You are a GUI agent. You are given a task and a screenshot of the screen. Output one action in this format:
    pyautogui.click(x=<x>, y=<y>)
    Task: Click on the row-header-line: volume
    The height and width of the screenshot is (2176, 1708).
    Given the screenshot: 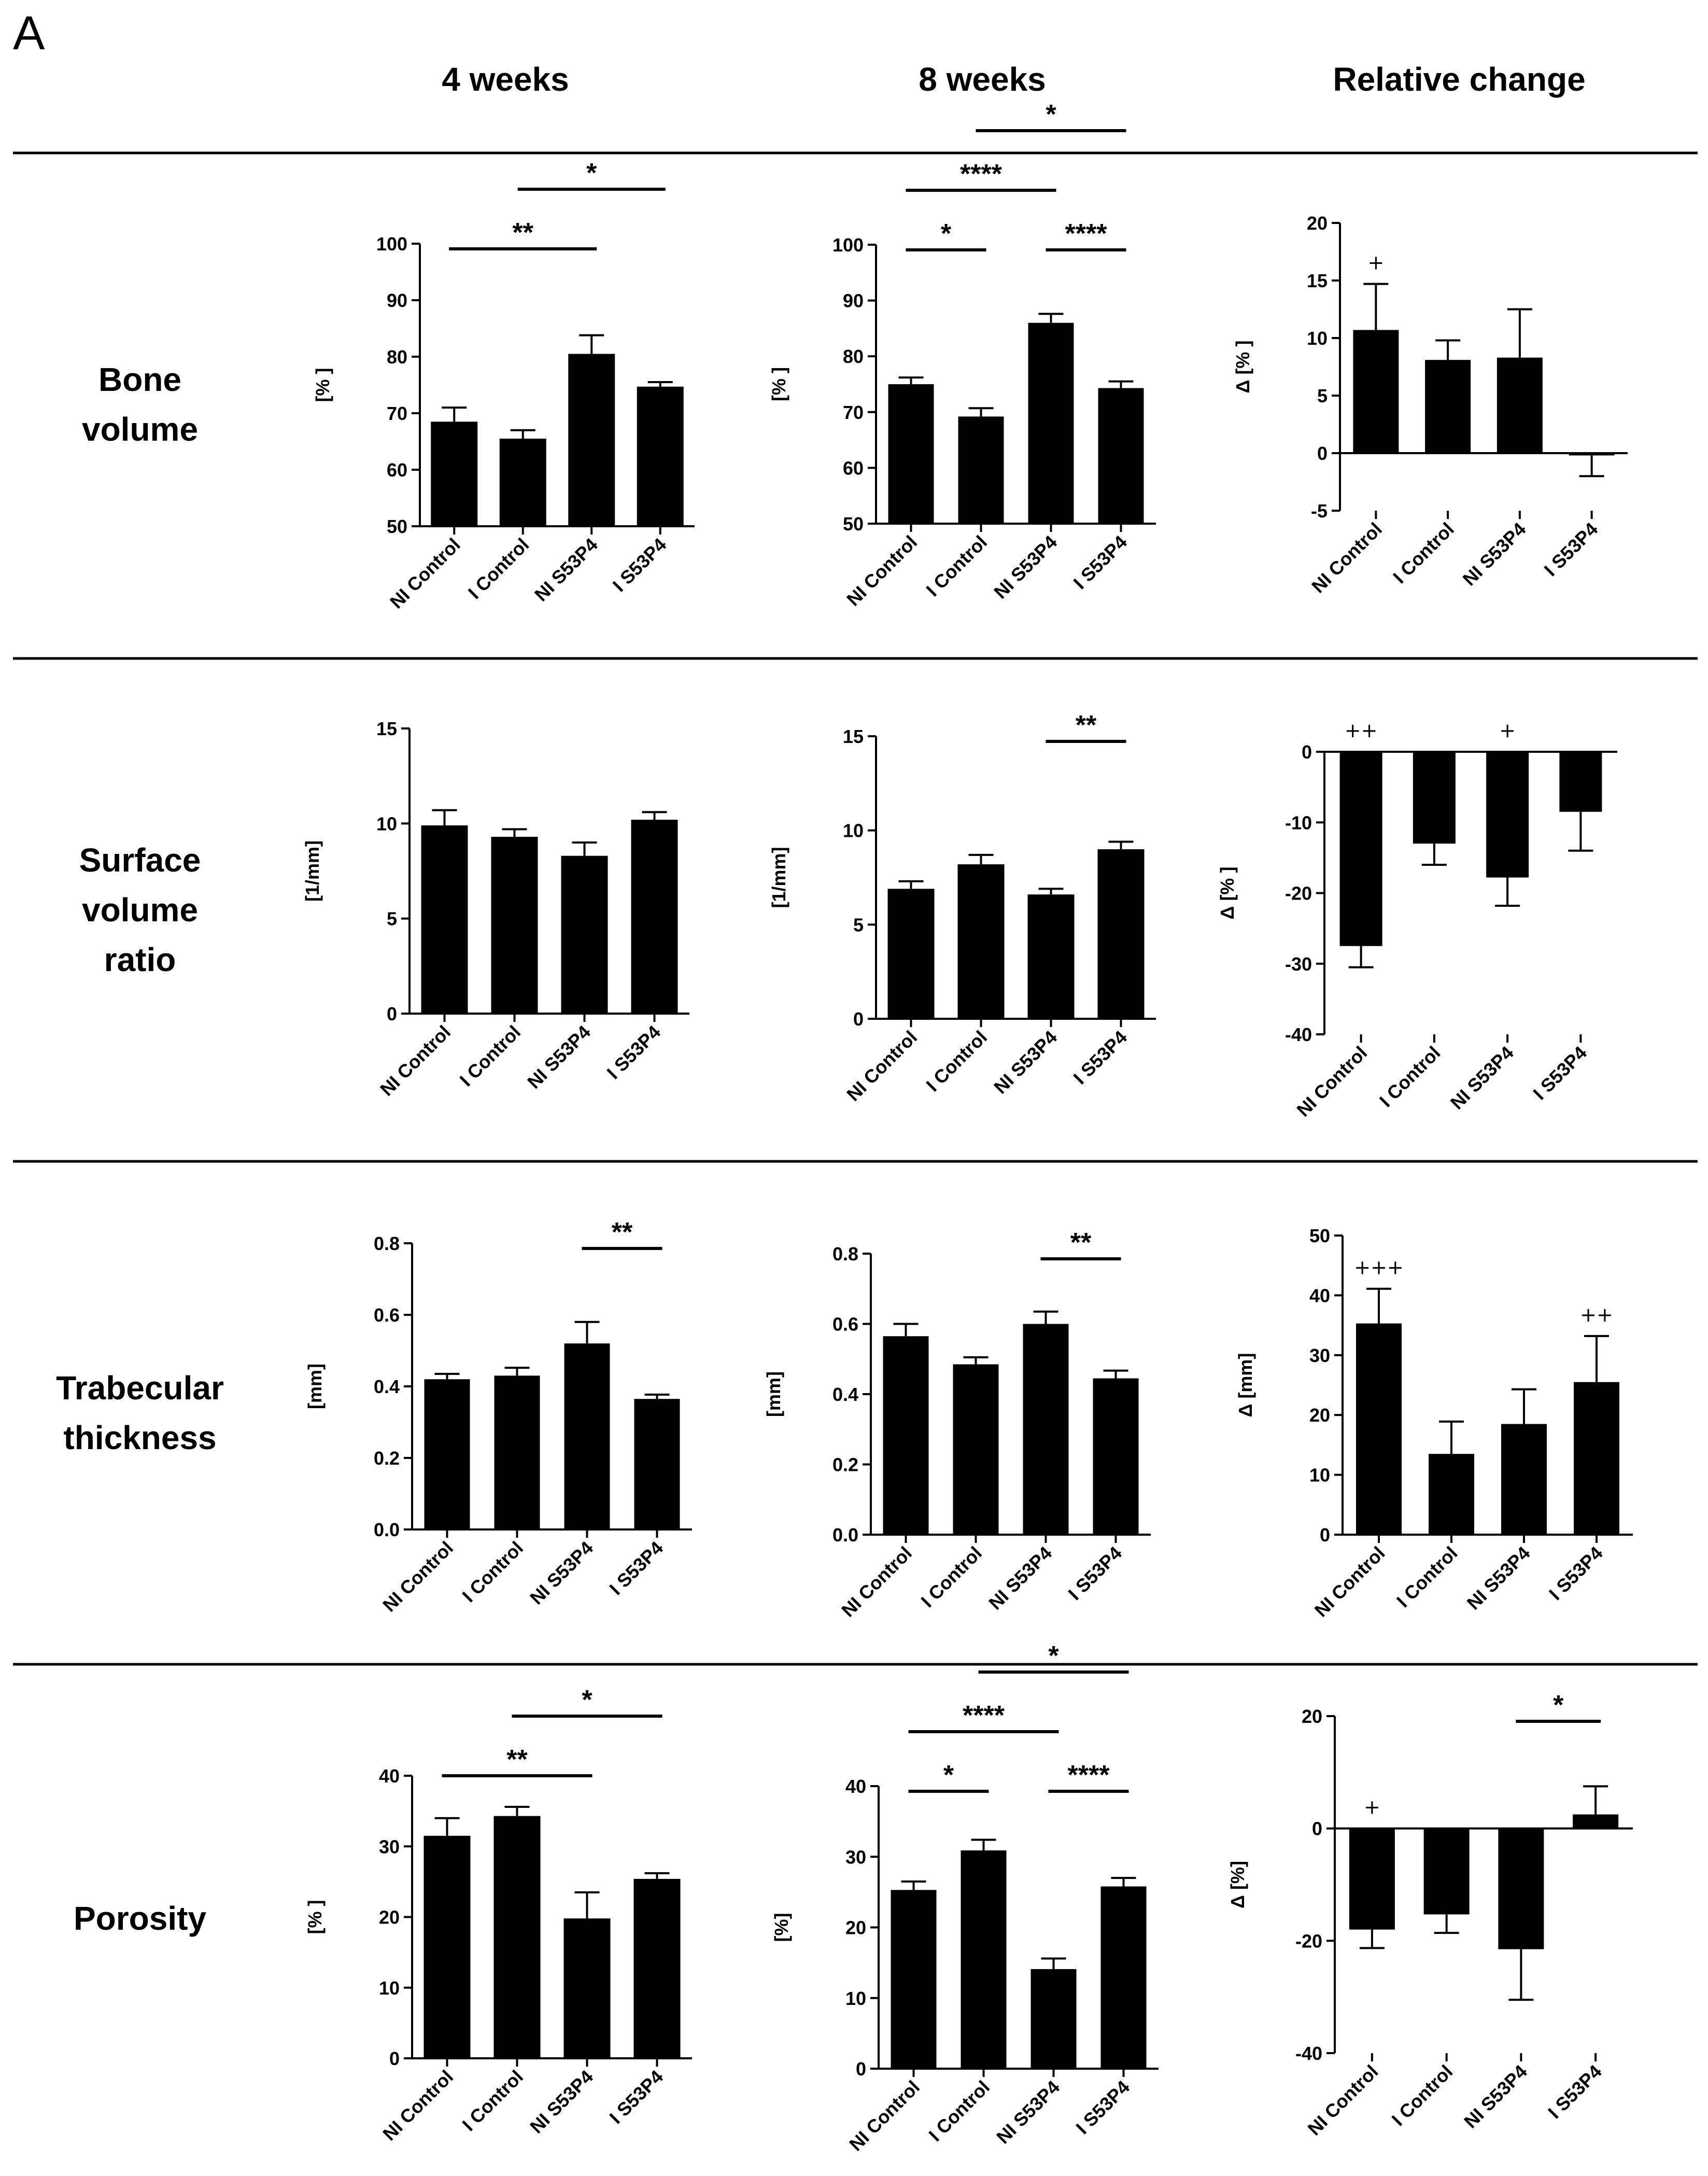 What is the action you would take?
    pyautogui.click(x=140, y=429)
    